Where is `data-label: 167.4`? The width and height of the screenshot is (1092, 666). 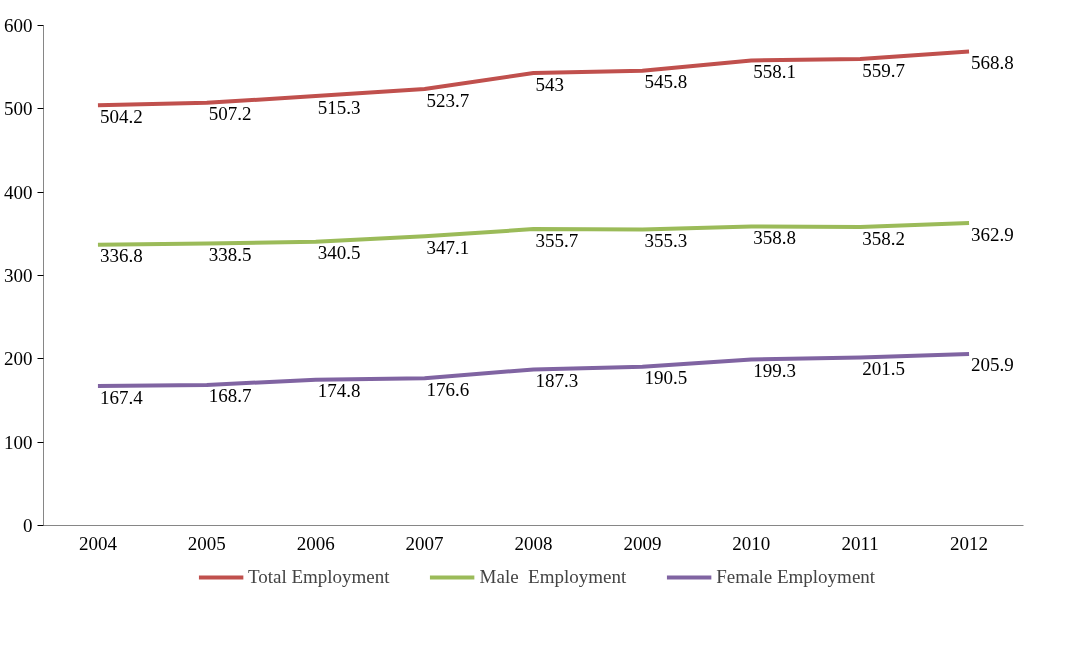 data-label: 167.4 is located at coordinates (121, 397).